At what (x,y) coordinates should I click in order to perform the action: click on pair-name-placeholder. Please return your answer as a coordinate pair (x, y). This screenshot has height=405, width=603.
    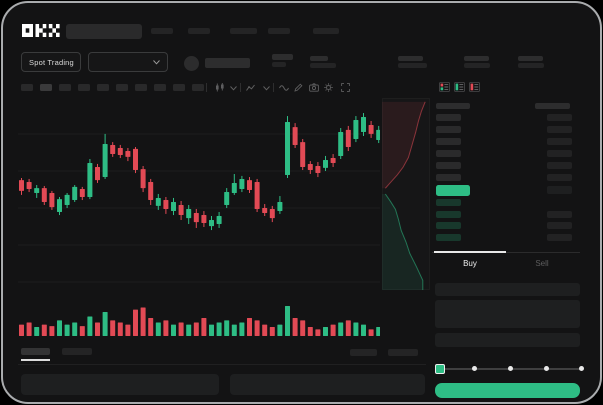
    Looking at the image, I should click on (227, 63).